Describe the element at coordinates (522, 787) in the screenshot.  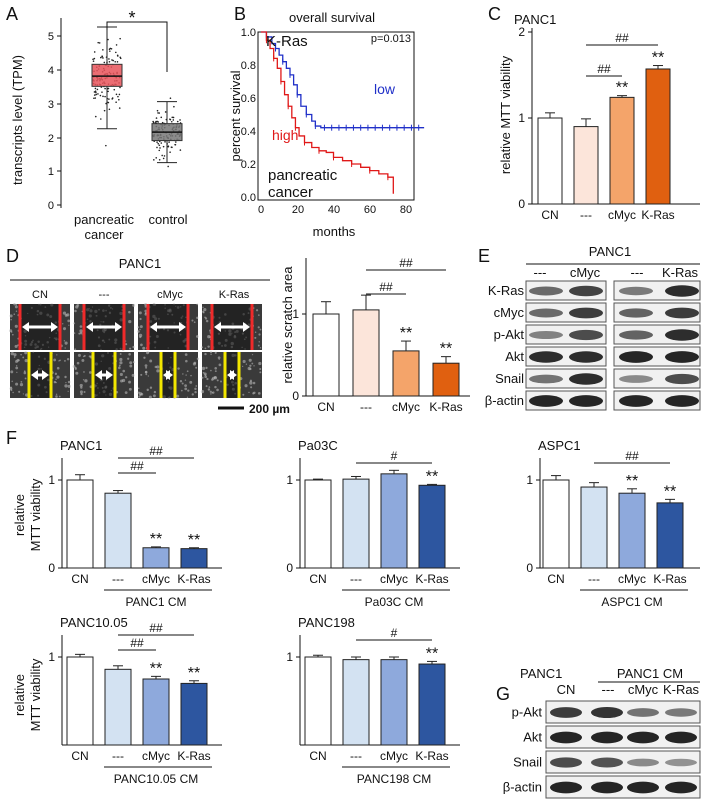
I see `blot-row-label: β-actin` at that location.